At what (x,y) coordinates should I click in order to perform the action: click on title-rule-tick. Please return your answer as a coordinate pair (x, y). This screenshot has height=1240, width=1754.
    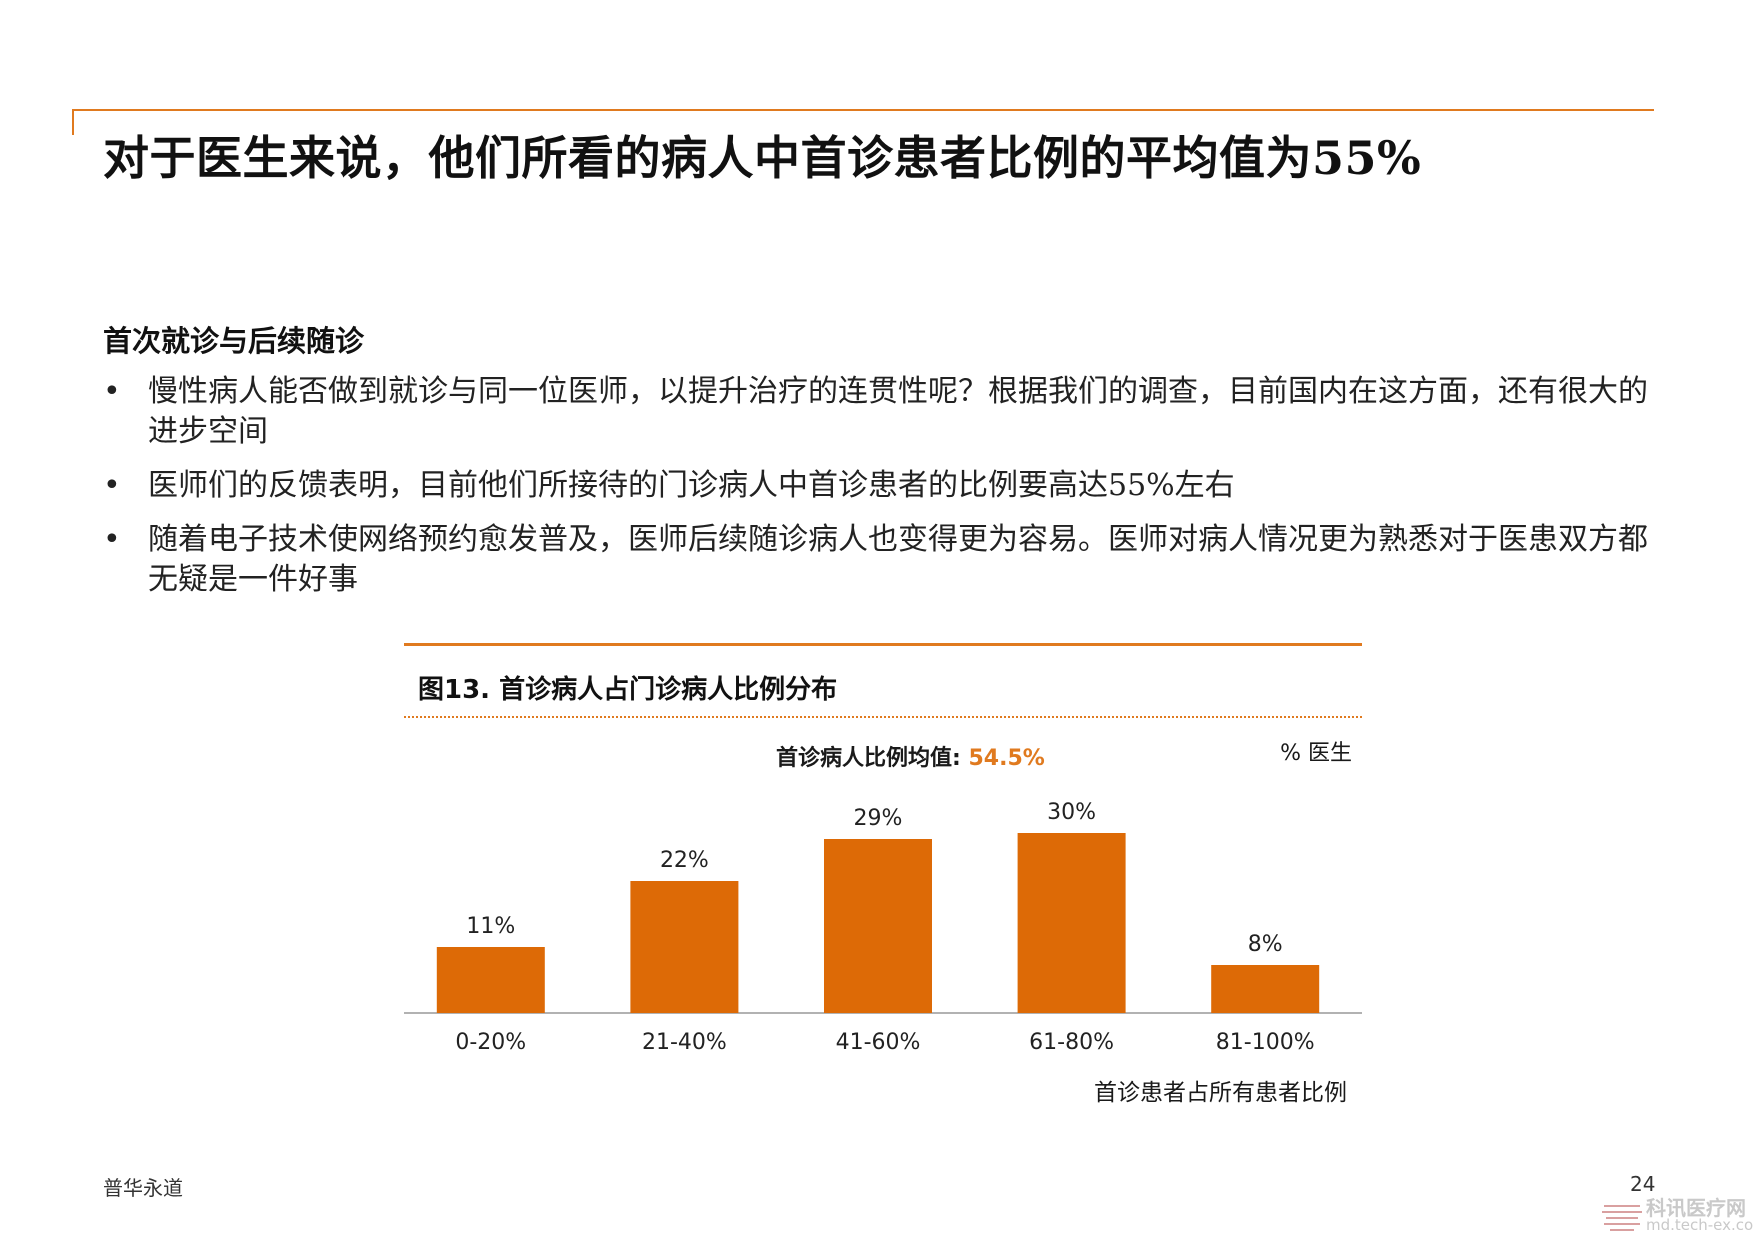
    Looking at the image, I should click on (73, 122).